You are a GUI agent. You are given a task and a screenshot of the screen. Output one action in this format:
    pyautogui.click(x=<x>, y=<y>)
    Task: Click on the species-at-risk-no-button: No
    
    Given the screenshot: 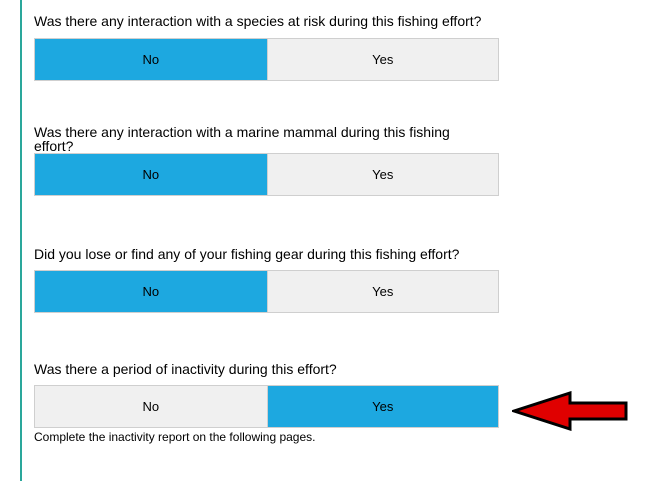 What is the action you would take?
    pyautogui.click(x=151, y=59)
    